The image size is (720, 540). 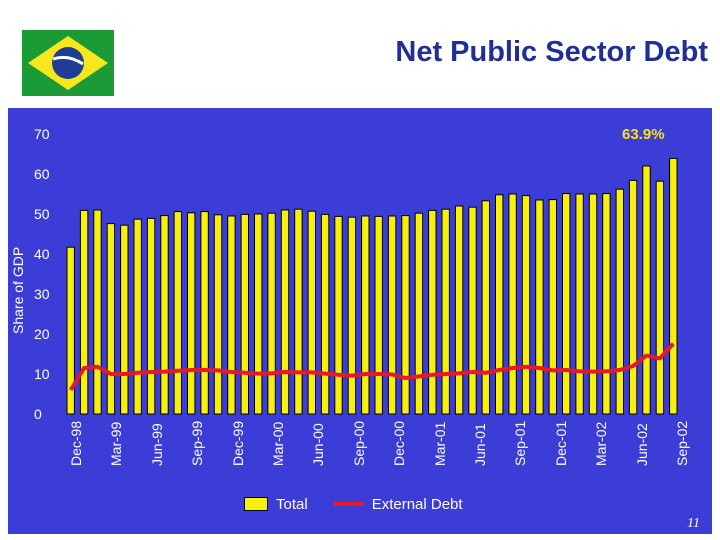 I want to click on legend-swatch-total, so click(x=256, y=504).